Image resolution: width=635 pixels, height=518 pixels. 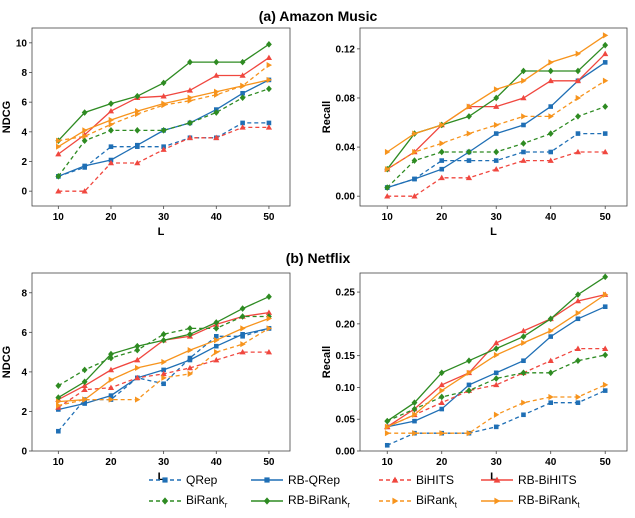 What do you see at coordinates (442, 462) in the screenshot?
I see `x-tick-label: 20` at bounding box center [442, 462].